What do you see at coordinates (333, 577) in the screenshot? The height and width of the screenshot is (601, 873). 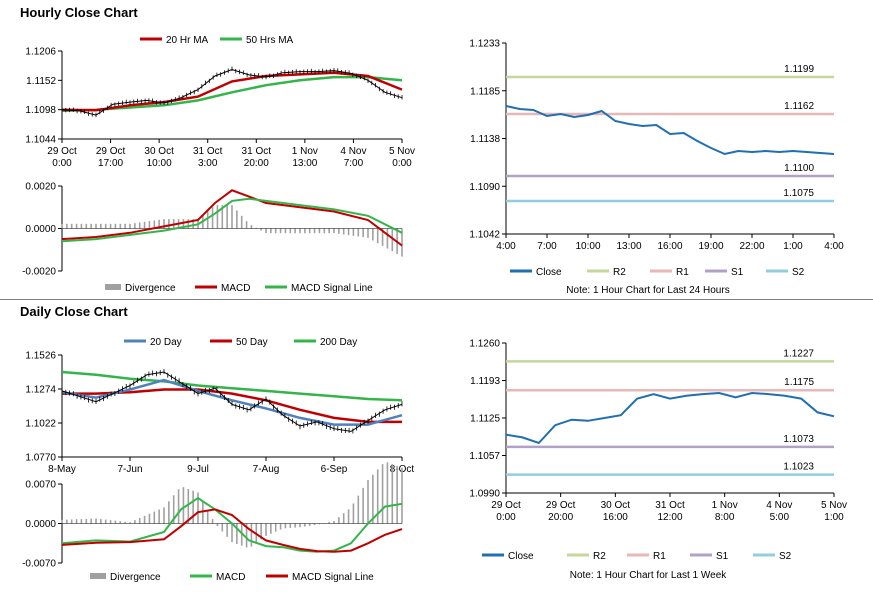 I see `legend-label: MACD Signal Line` at bounding box center [333, 577].